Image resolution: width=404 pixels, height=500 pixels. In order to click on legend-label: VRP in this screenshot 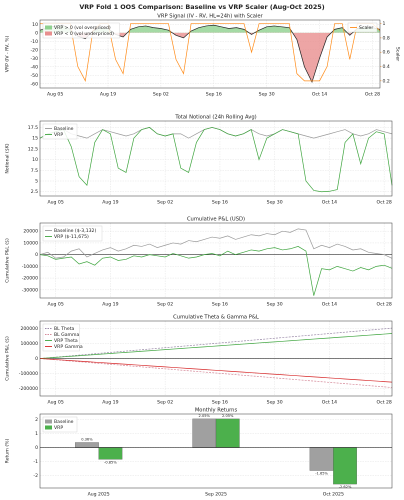, I will do `click(58, 428)`.